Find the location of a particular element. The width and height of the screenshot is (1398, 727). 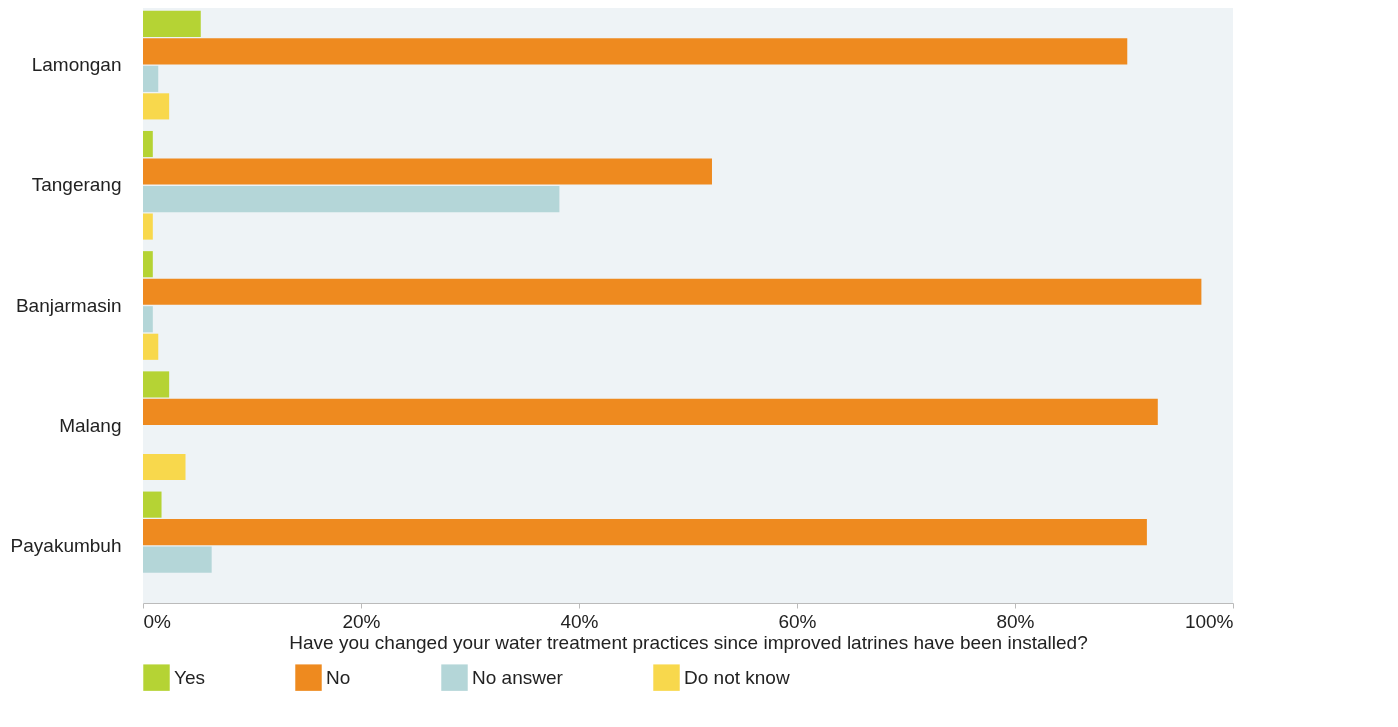

x-tick-label: 0% is located at coordinates (157, 621).